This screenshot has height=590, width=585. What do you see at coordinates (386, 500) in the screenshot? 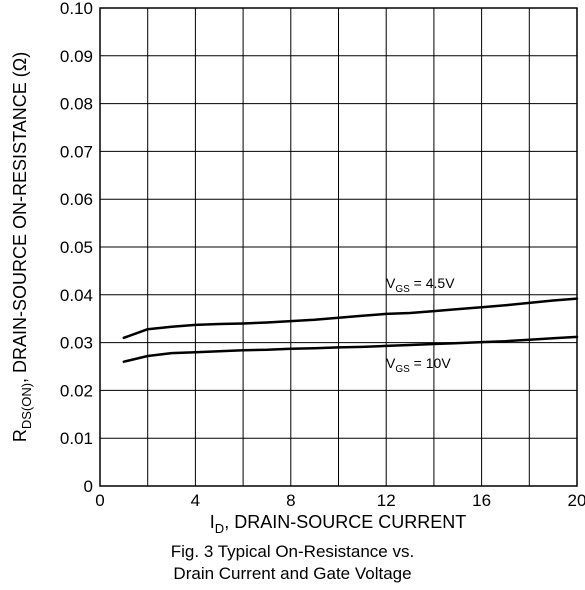
I see `x-tick-label: 12` at bounding box center [386, 500].